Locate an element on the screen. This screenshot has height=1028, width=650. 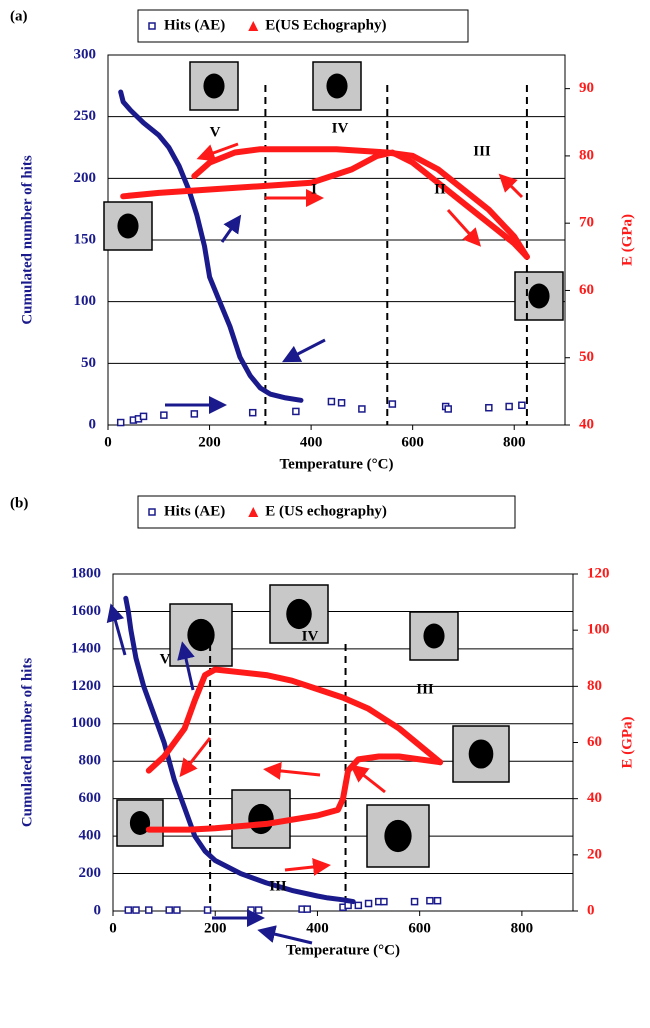
panel-label: (b) is located at coordinates (19, 503).